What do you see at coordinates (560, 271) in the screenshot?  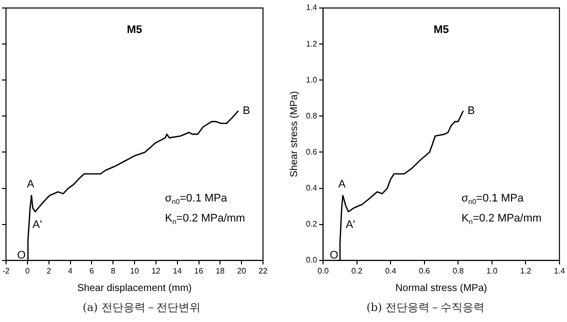 I see `x-tick-label: 1.4` at bounding box center [560, 271].